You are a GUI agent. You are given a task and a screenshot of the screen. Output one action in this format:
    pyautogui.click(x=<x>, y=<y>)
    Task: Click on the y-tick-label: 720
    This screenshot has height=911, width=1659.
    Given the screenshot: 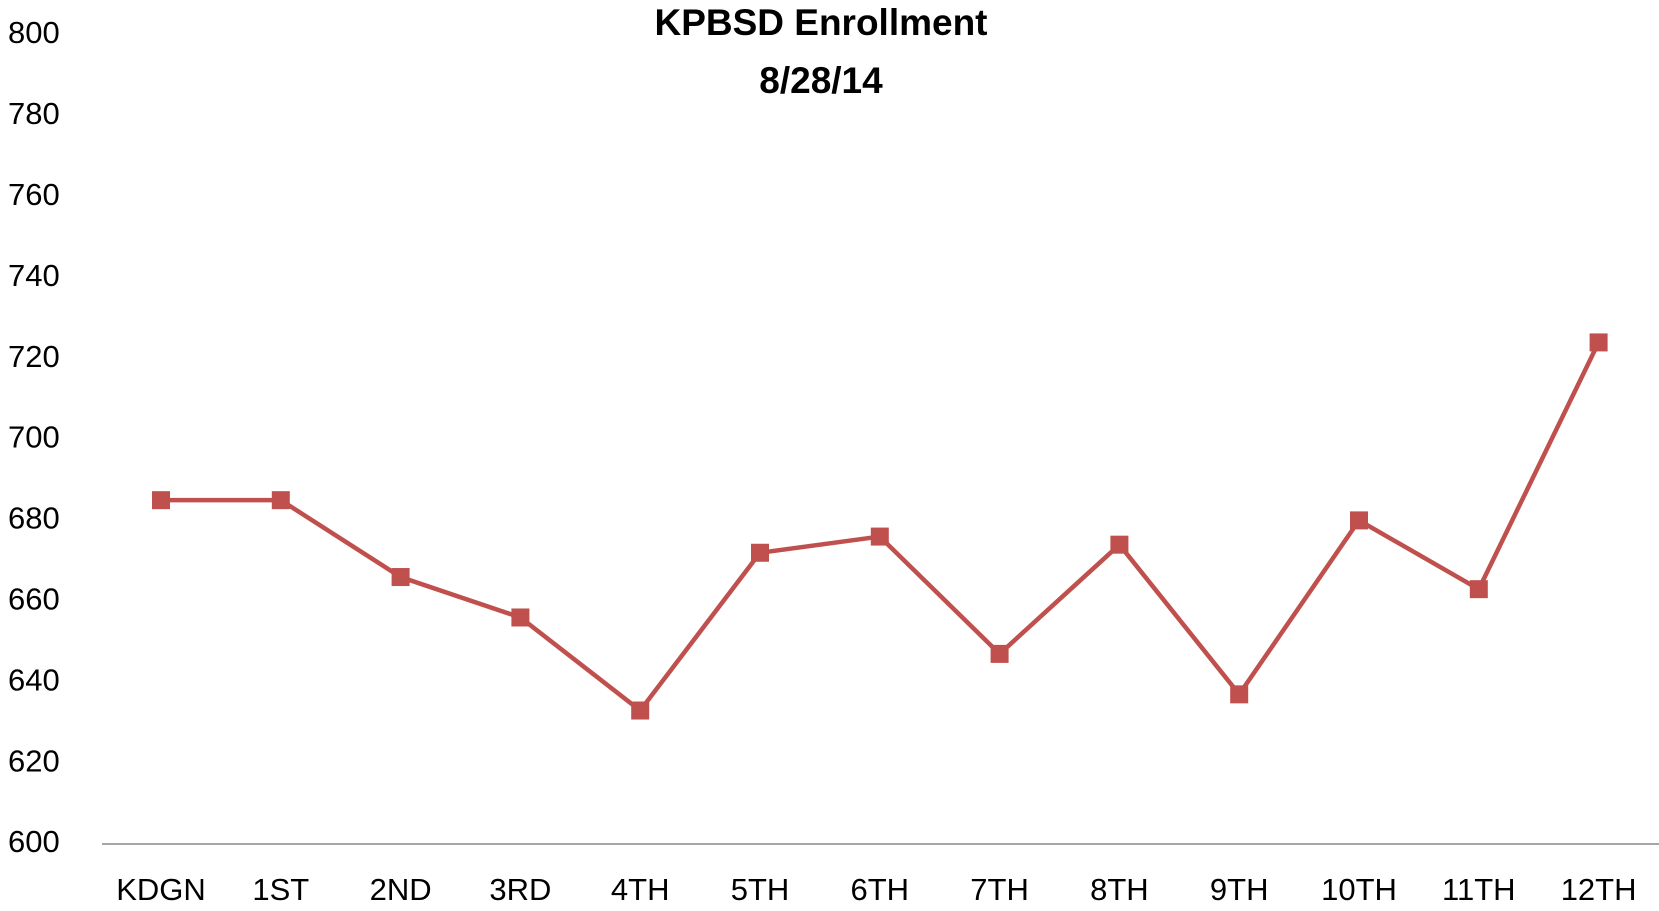 What is the action you would take?
    pyautogui.click(x=34, y=356)
    